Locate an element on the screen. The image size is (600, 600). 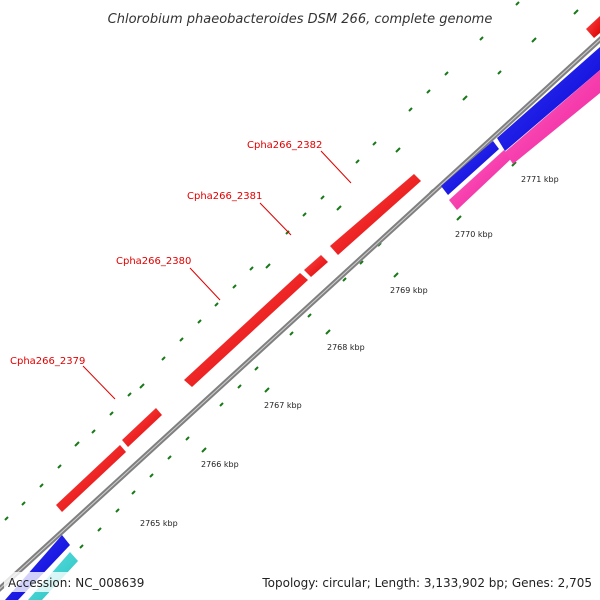
kbp-label-2771: 2771 kbp is located at coordinates (540, 179).